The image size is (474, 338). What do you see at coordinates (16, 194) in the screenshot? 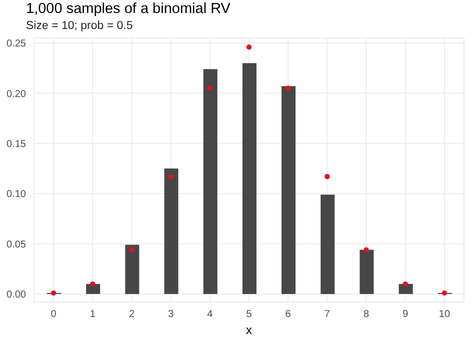
I see `y-tick-label: 0.10` at bounding box center [16, 194].